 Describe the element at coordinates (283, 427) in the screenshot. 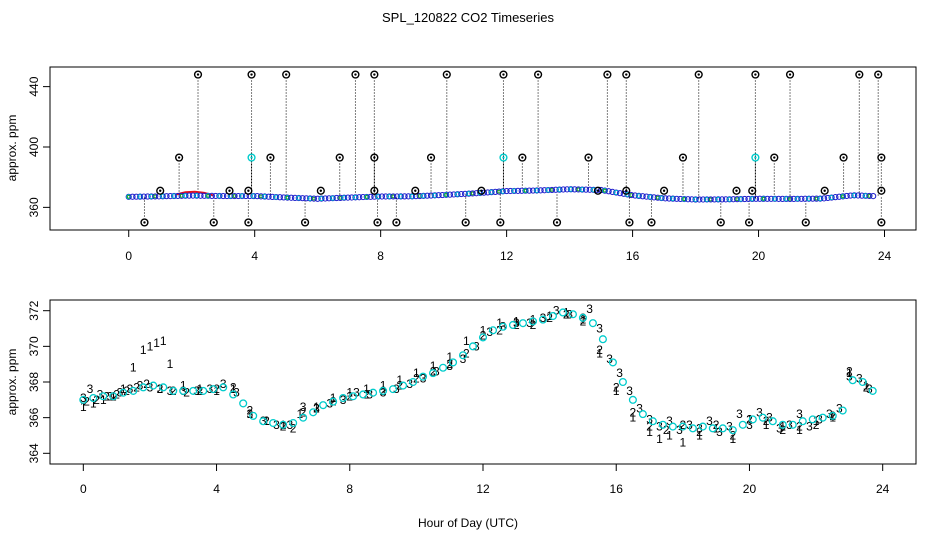

I see `bottom-series-2-point-15: 2` at that location.